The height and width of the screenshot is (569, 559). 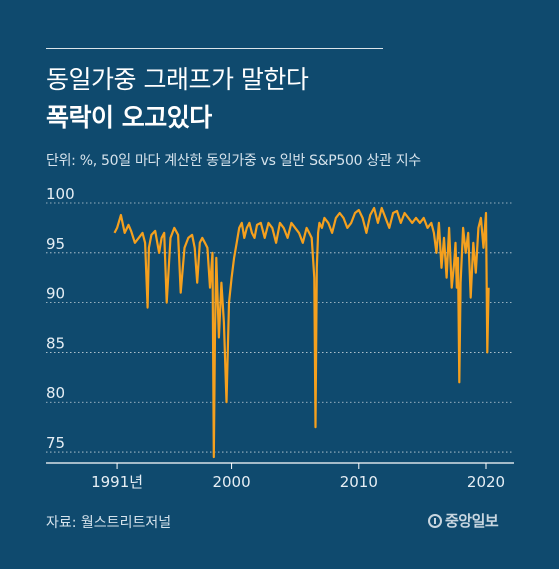 What do you see at coordinates (55, 343) in the screenshot?
I see `y-tick-label: 85` at bounding box center [55, 343].